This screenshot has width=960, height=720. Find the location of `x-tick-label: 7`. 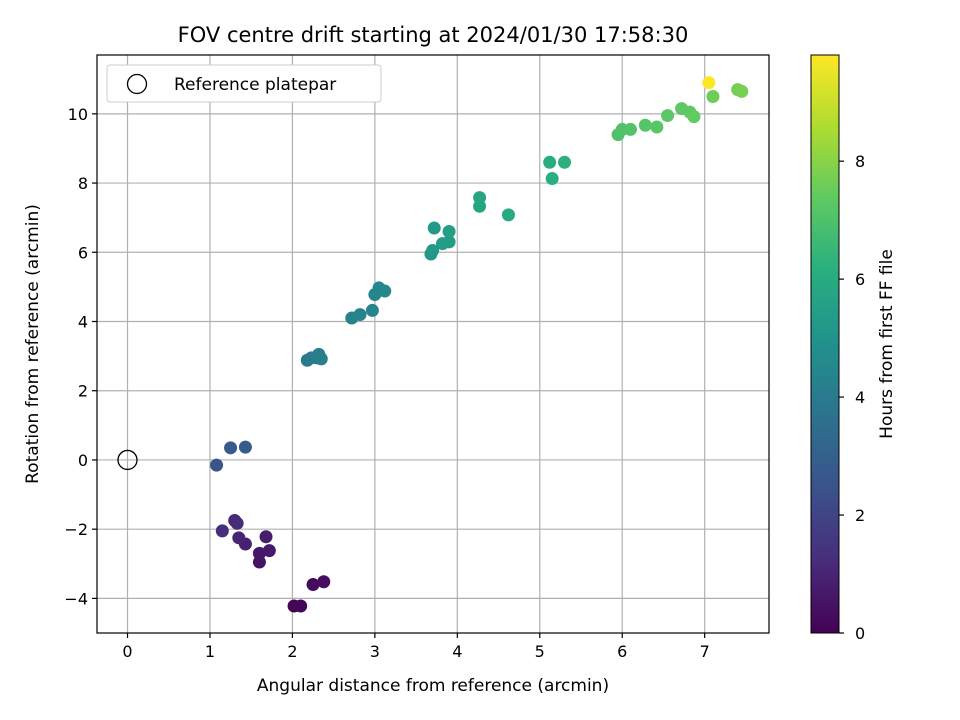

x-tick-label: 7 is located at coordinates (705, 651).